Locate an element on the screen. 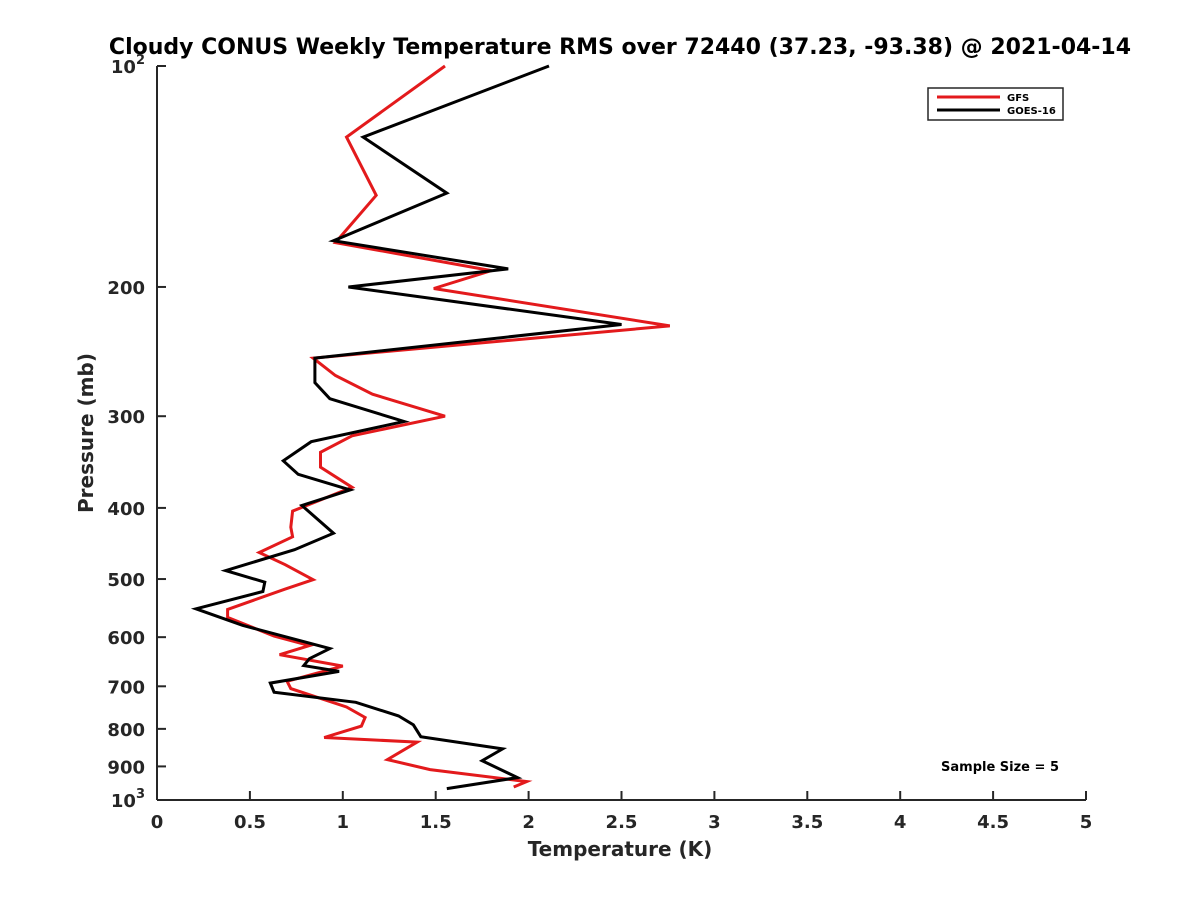 This screenshot has width=1200, height=900. legend-label: GOES-16 is located at coordinates (1031, 111).